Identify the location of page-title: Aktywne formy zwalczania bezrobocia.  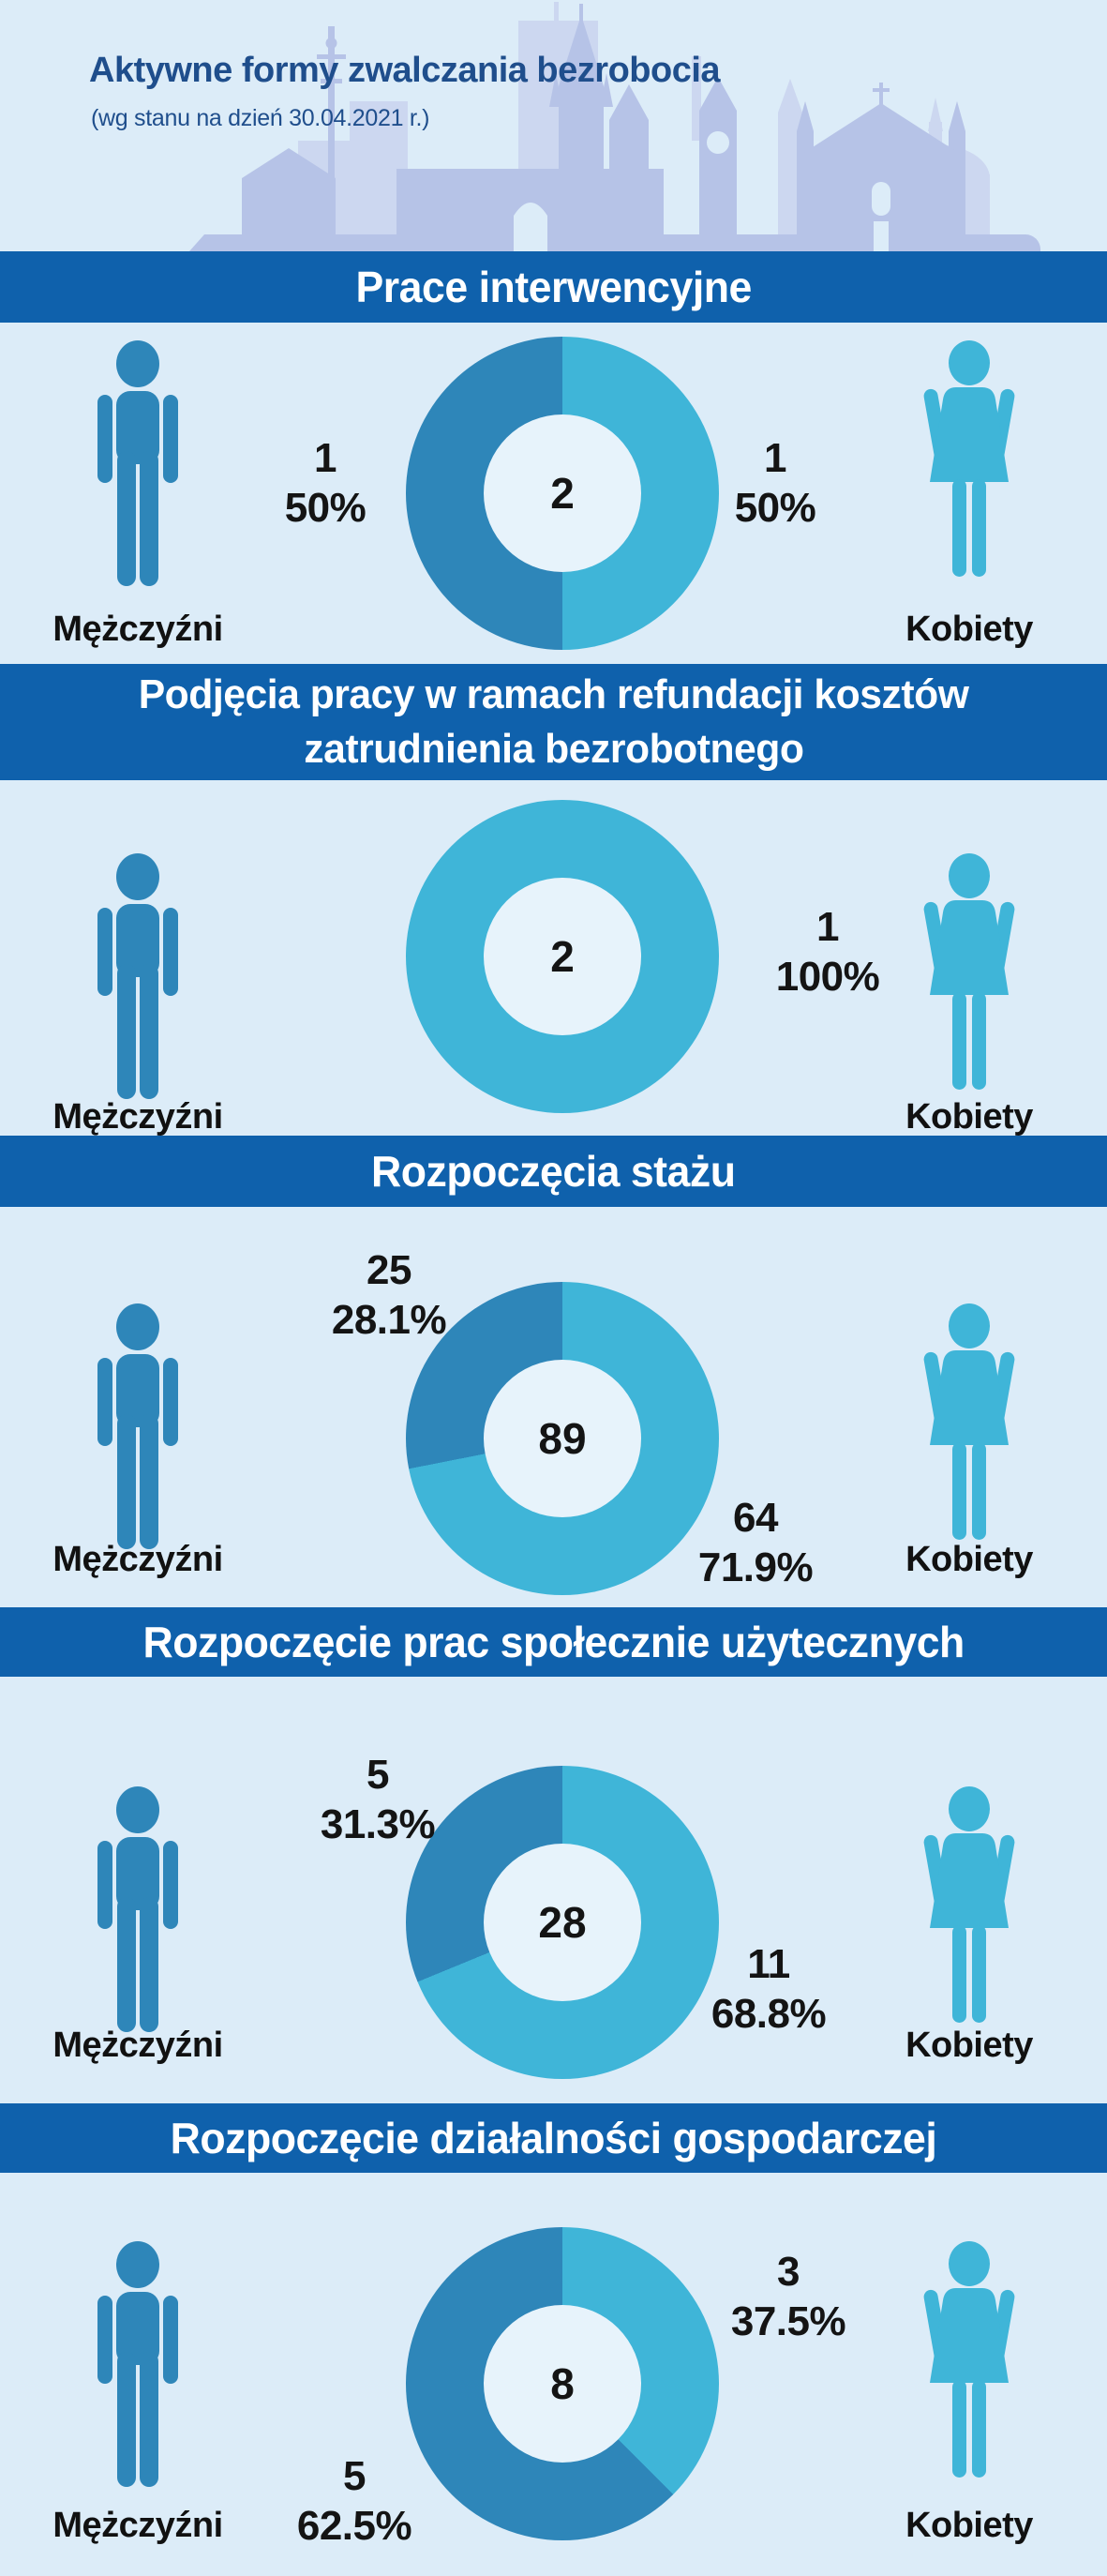
(405, 70).